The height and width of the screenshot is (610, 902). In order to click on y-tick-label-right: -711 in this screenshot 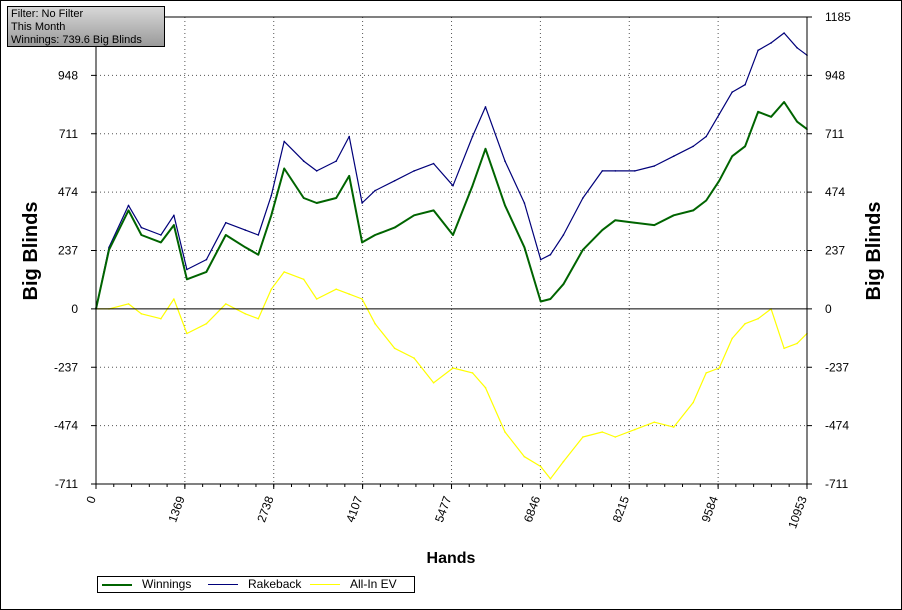, I will do `click(836, 484)`.